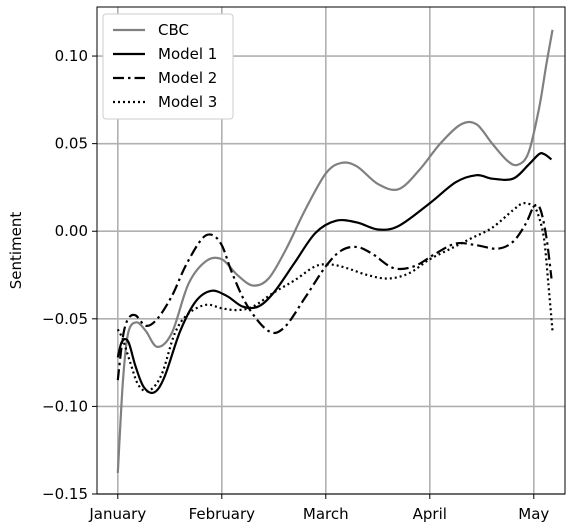  Describe the element at coordinates (71, 144) in the screenshot. I see `y-tick-label: 0.05` at that location.